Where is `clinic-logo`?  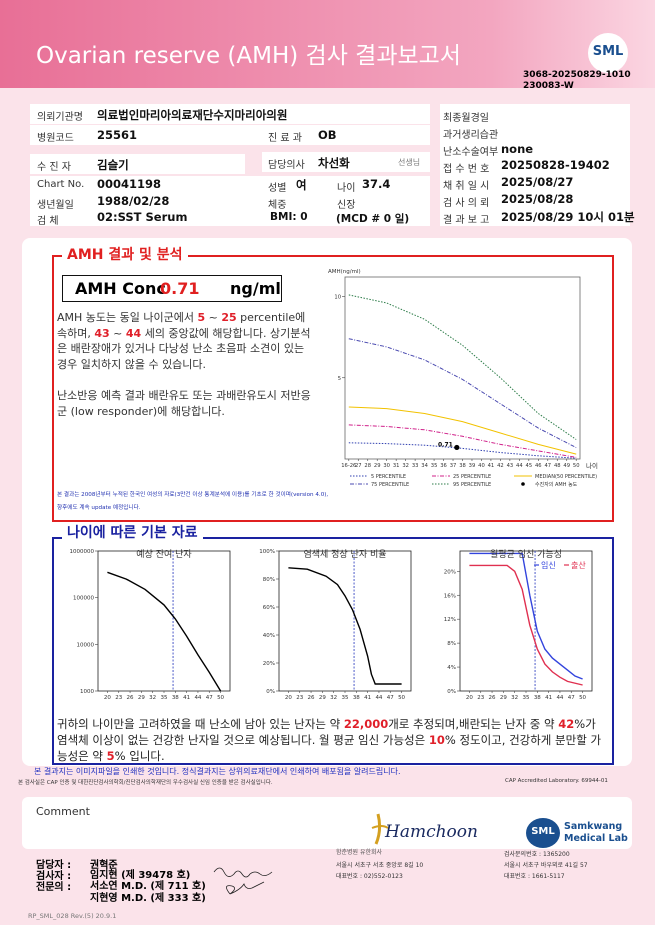
clinic-logo is located at coordinates (380, 829).